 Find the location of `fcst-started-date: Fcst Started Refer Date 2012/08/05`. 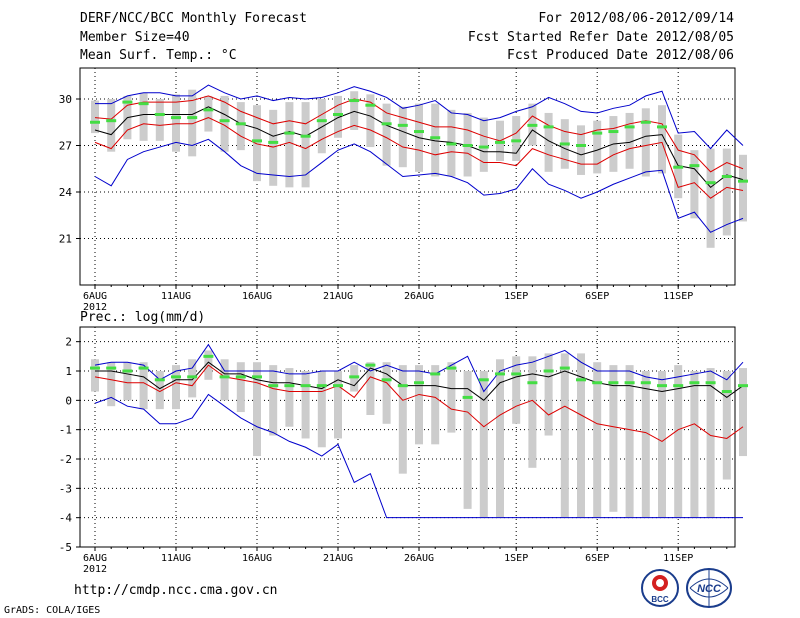

fcst-started-date: Fcst Started Refer Date 2012/08/05 is located at coordinates (600, 37).